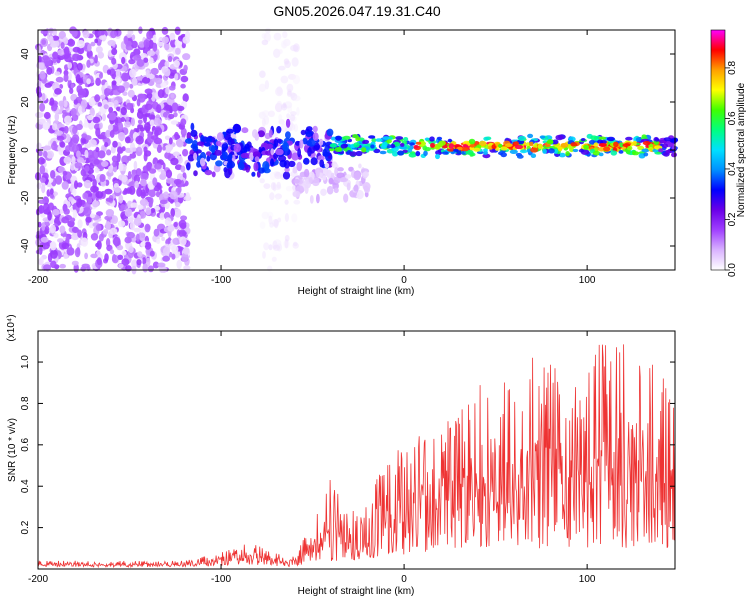 The image size is (750, 600). Describe the element at coordinates (732, 270) in the screenshot. I see `colorbar-tick-label: 0.0` at that location.